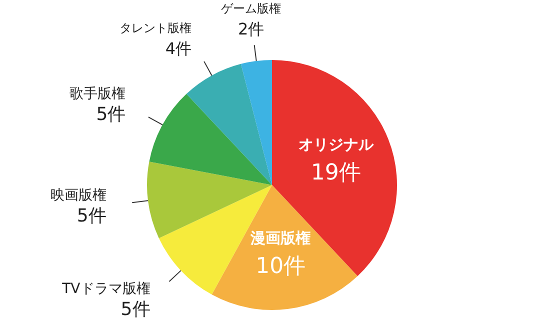 The width and height of the screenshot is (550, 330). I want to click on slice-label: TVドラマ版権, so click(105, 288).